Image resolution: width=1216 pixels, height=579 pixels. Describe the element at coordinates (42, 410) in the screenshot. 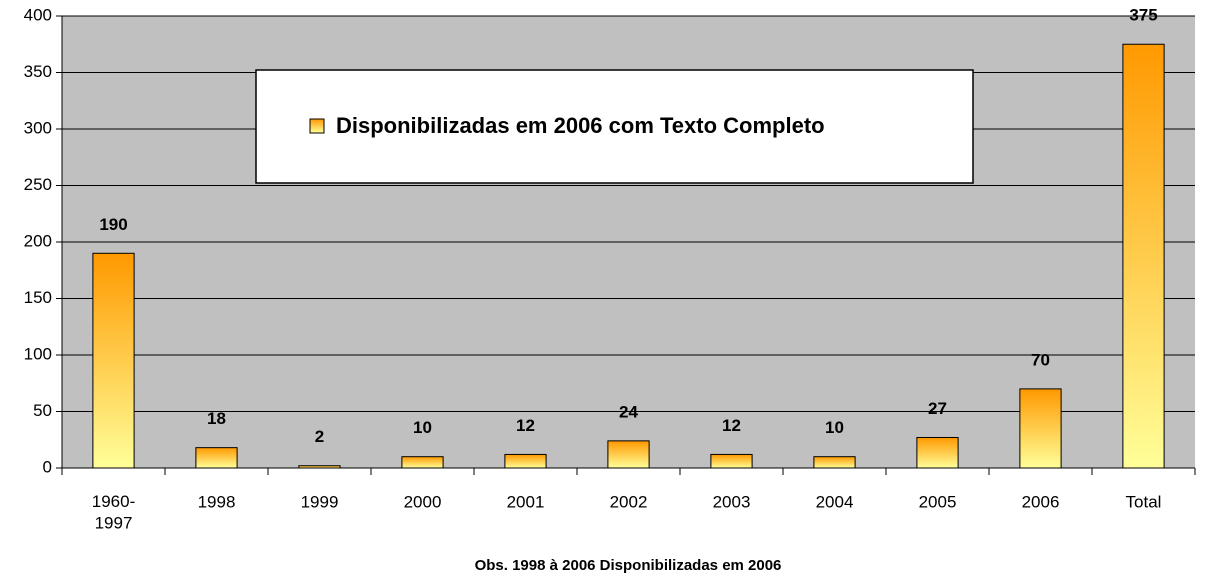

I see `y-tick-label: 50` at that location.